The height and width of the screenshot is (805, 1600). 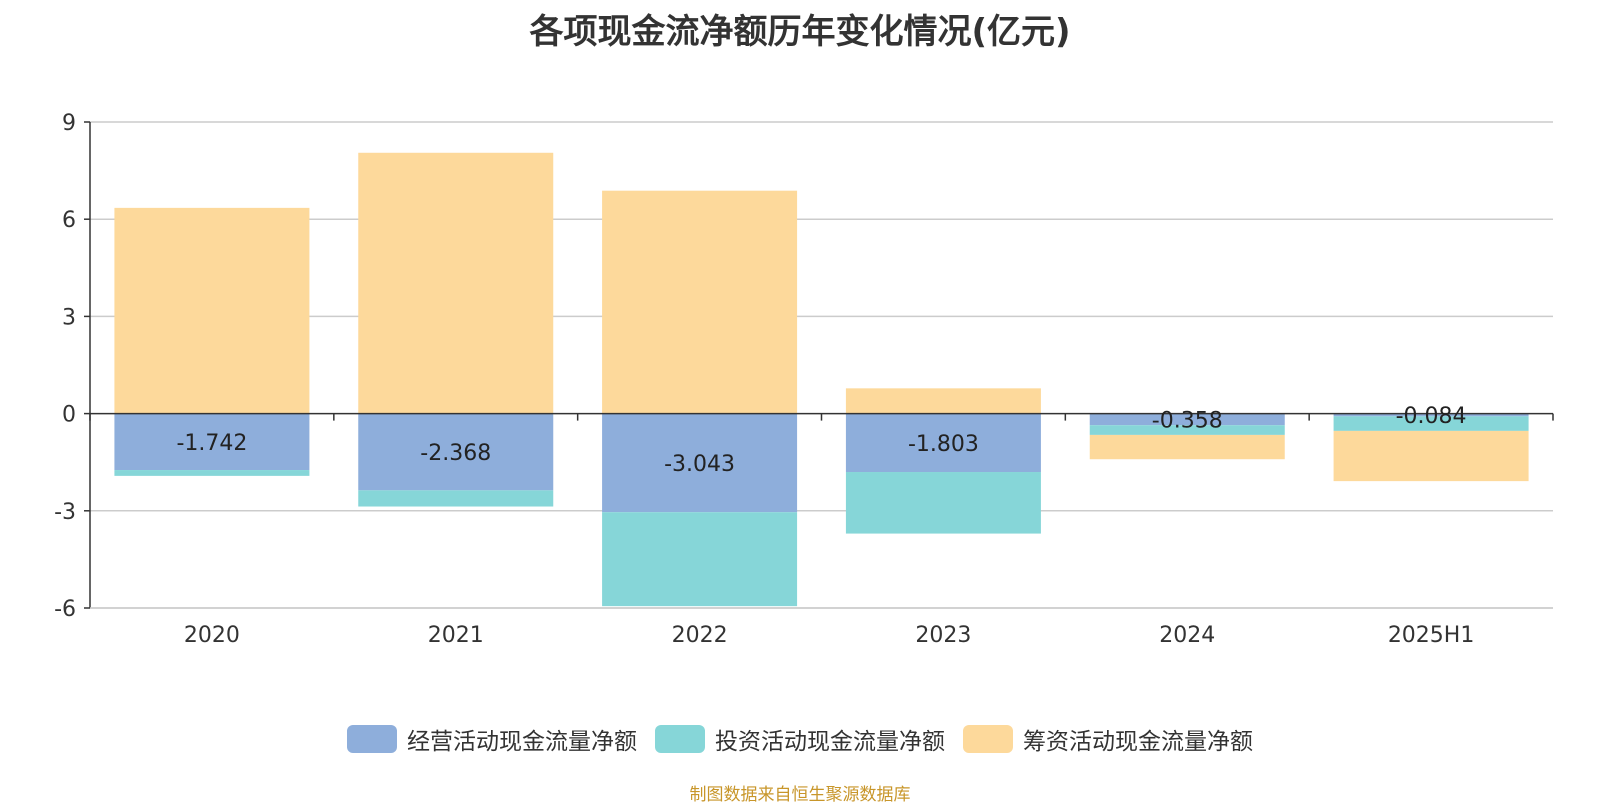 What do you see at coordinates (1138, 742) in the screenshot?
I see `legend-label: 筹资活动现金流量净额` at bounding box center [1138, 742].